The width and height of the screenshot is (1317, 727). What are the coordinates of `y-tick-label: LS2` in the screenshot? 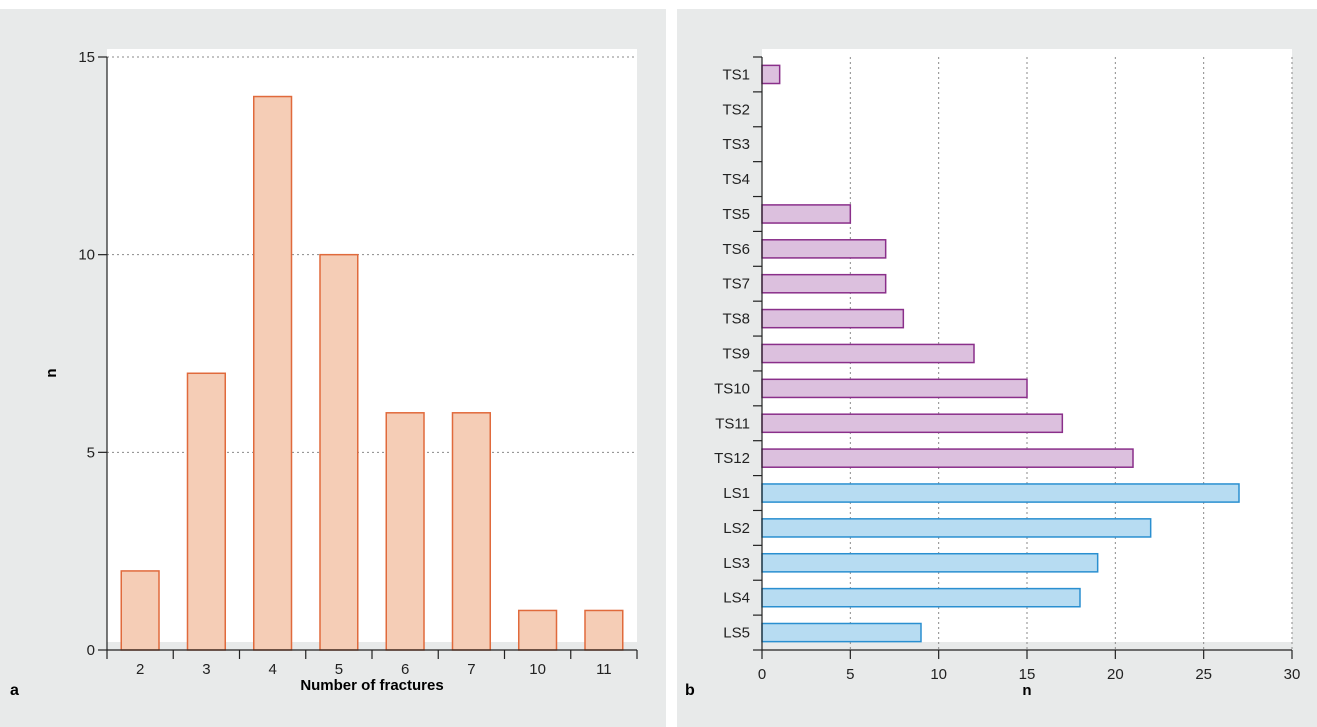 It's located at (736, 528).